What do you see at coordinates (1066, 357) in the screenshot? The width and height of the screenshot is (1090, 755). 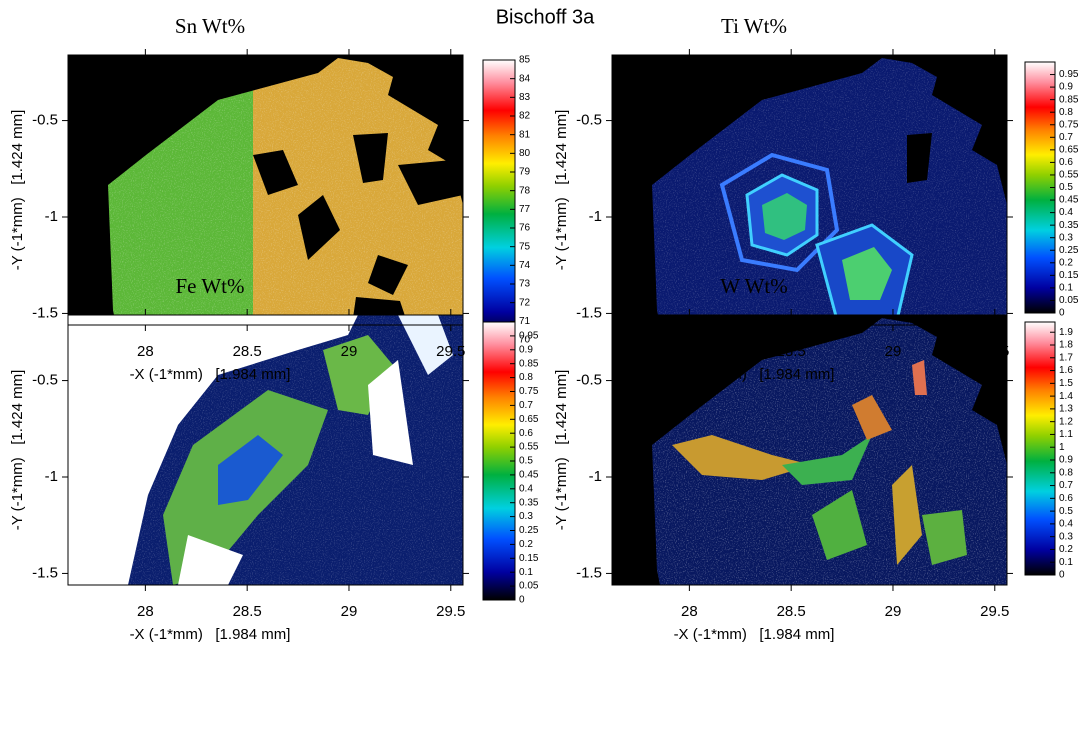 I see `colorbar-tick-label: 1.7` at bounding box center [1066, 357].